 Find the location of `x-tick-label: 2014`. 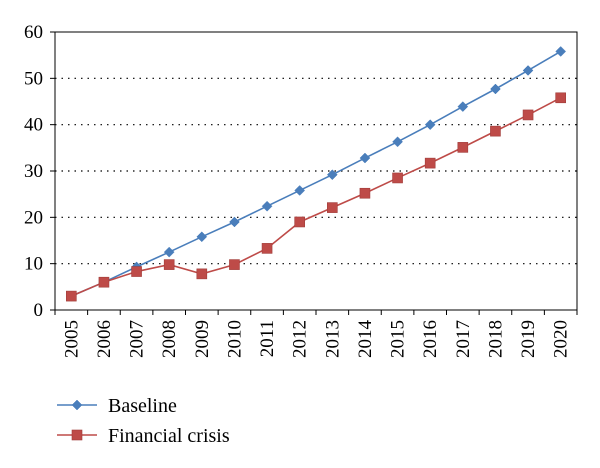

x-tick-label: 2014 is located at coordinates (365, 339).